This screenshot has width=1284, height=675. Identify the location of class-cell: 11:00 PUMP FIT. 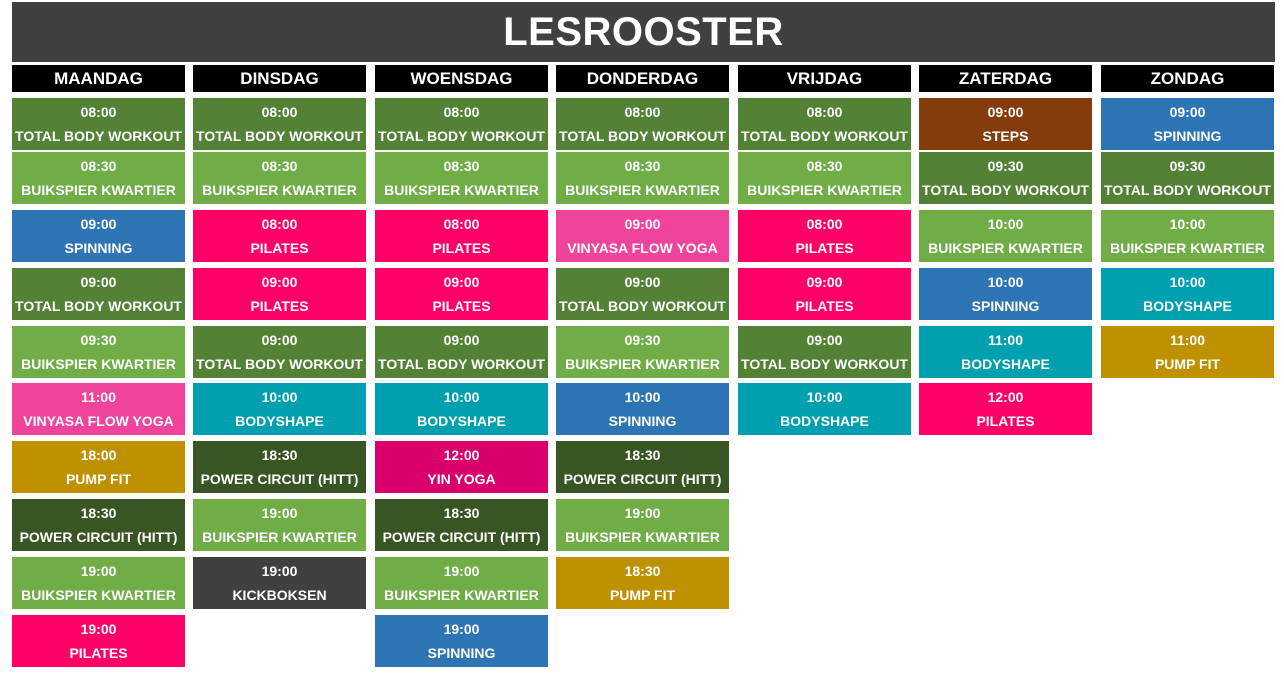
(1187, 352).